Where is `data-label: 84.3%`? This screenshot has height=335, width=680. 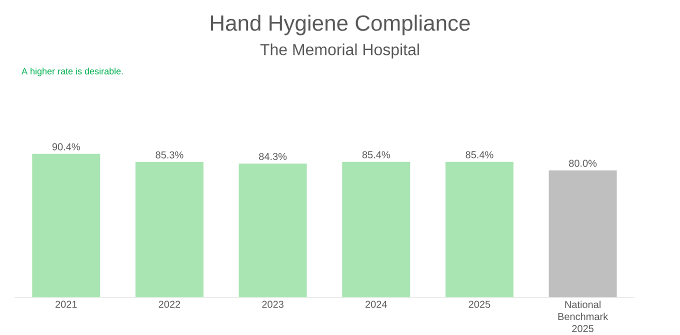
data-label: 84.3% is located at coordinates (273, 156).